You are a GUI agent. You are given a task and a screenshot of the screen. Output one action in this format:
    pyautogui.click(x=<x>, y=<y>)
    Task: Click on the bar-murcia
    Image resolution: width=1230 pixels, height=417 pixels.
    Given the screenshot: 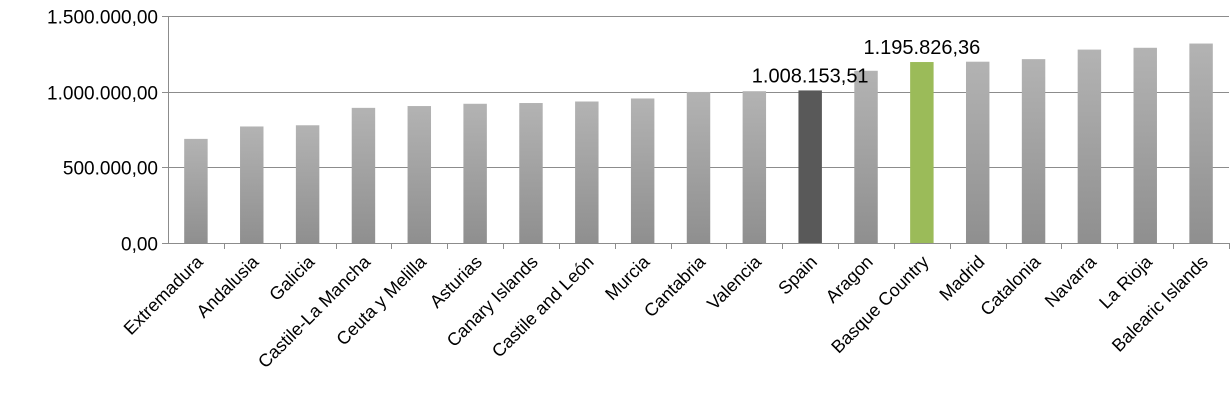 What is the action you would take?
    pyautogui.click(x=642, y=170)
    